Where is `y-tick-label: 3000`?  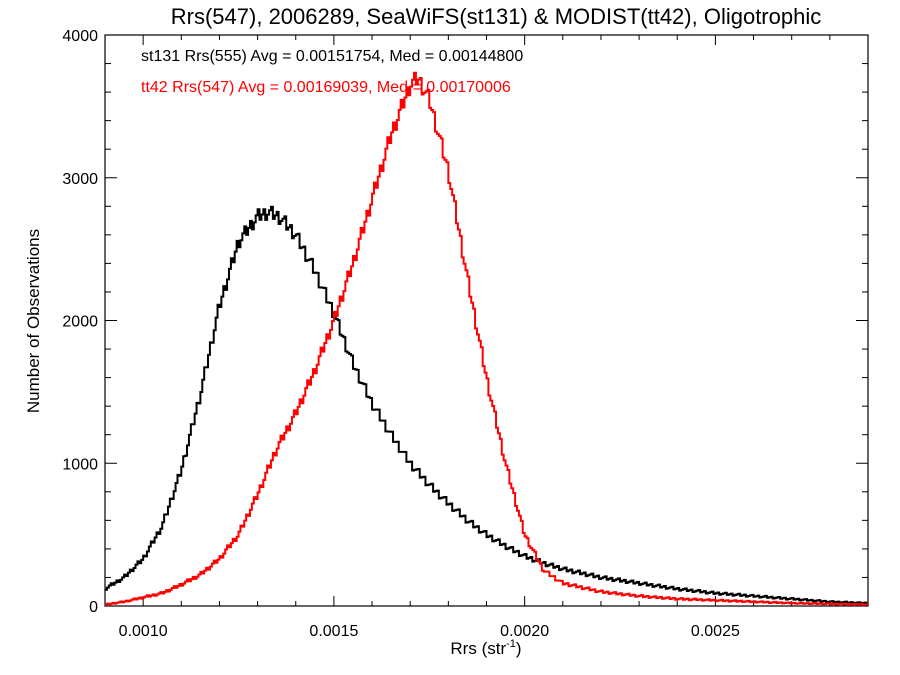 y-tick-label: 3000 is located at coordinates (80, 179).